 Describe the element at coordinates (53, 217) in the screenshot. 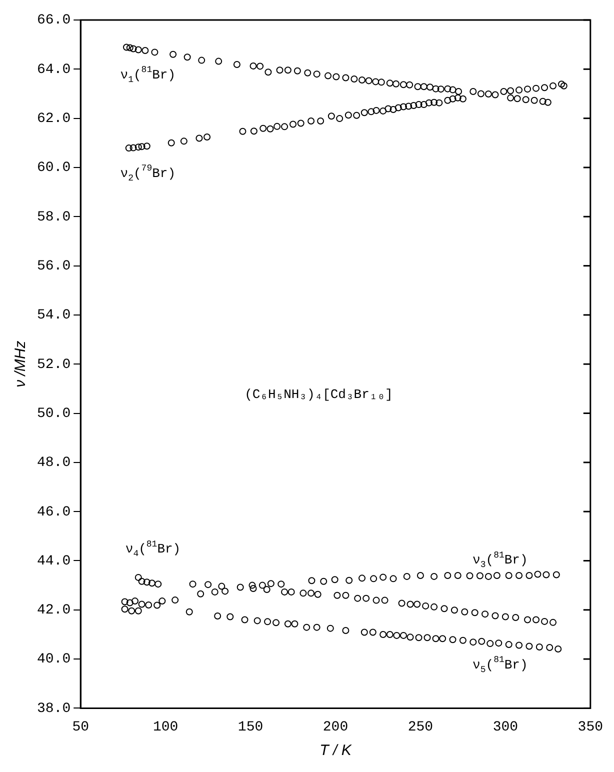

I see `y-tick-label: 58.0` at that location.